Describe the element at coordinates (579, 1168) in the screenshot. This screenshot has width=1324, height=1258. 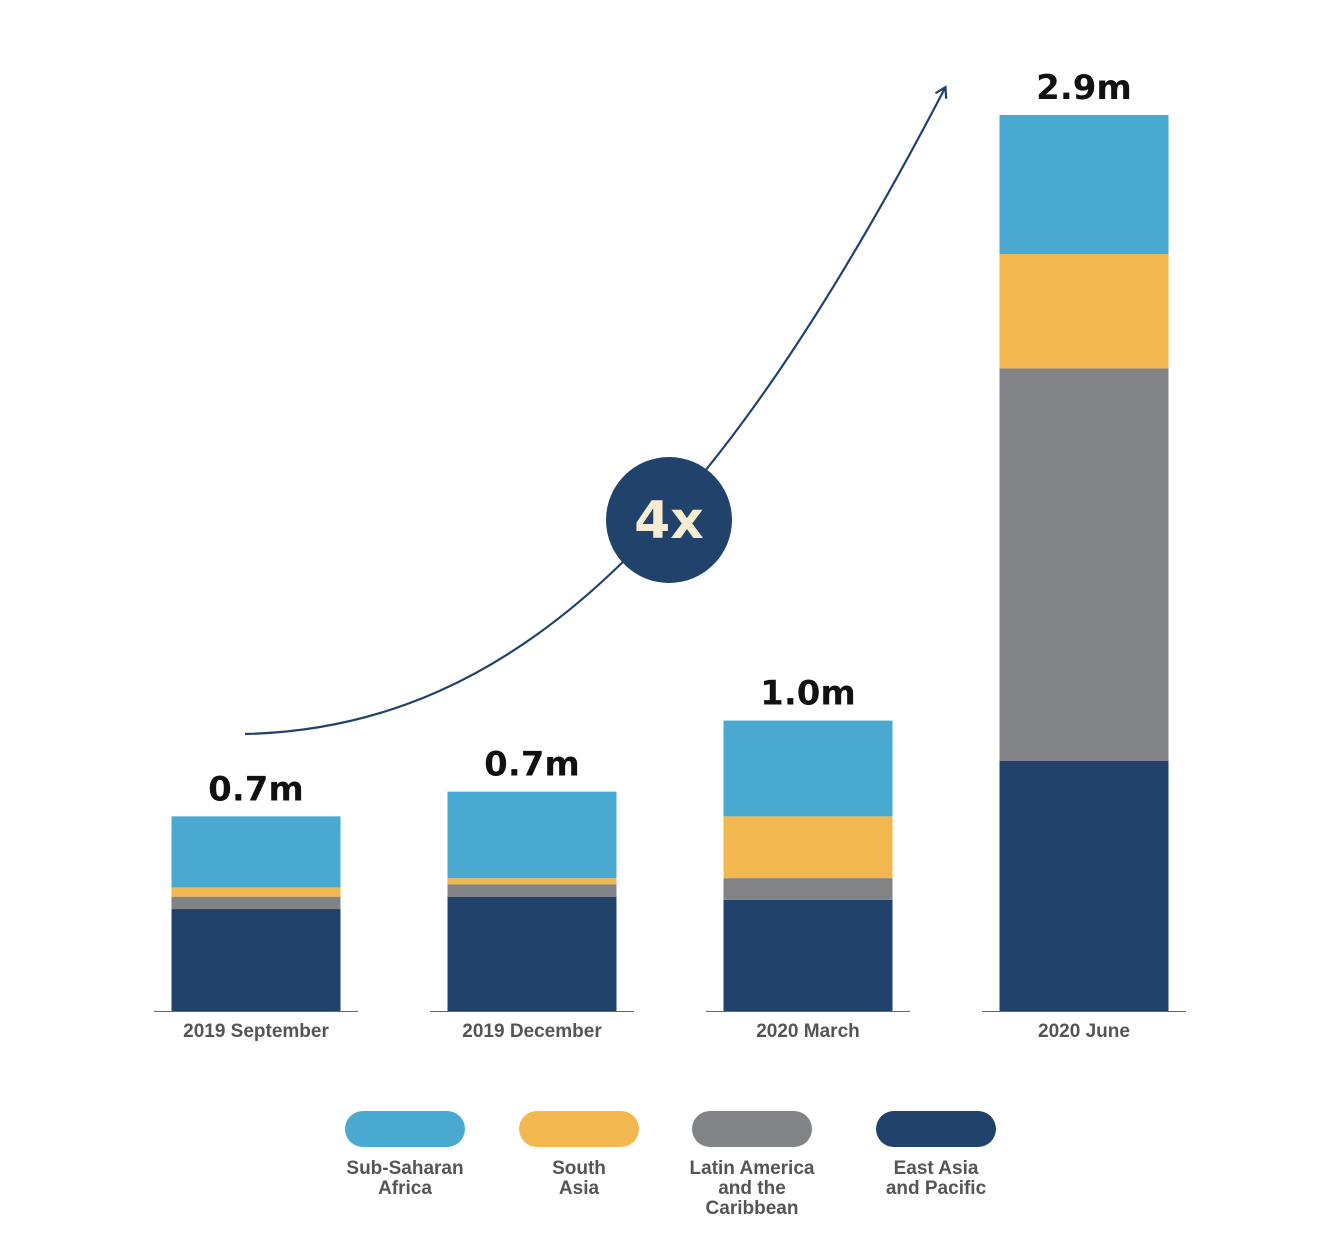
I see `legend-label-line: South` at that location.